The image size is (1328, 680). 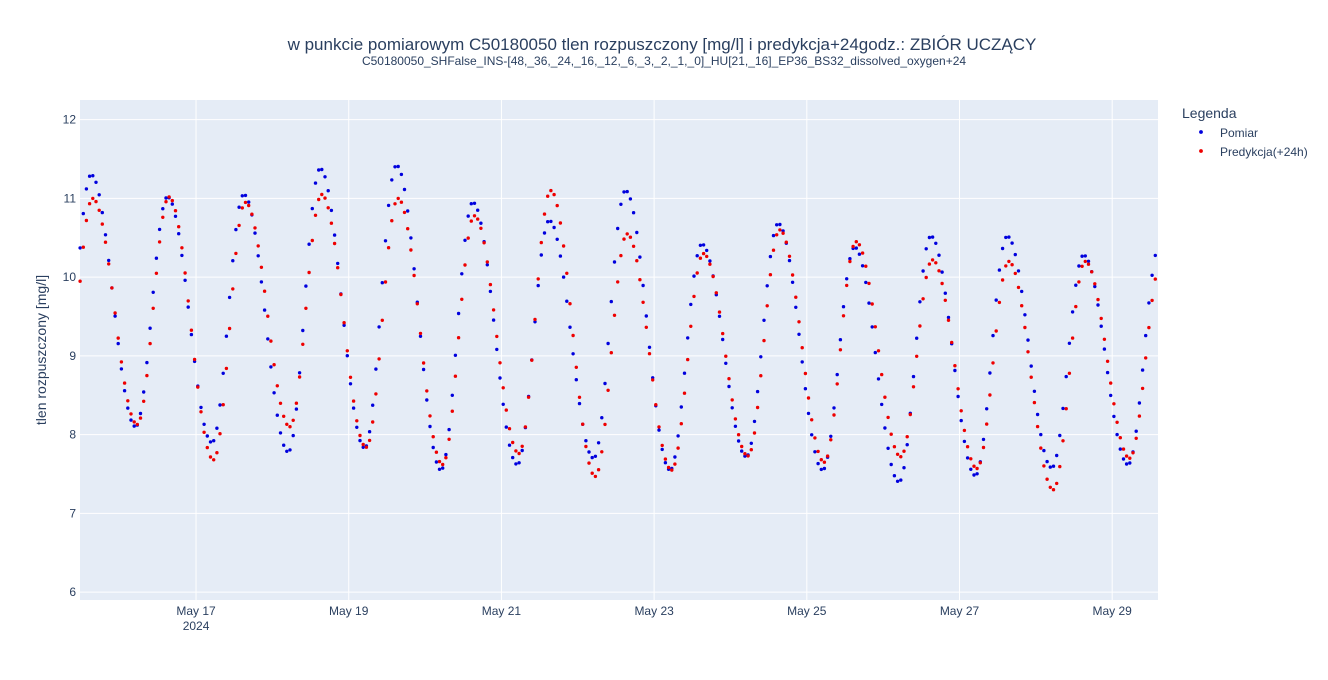 I want to click on y-tick-label: 10, so click(x=70, y=277).